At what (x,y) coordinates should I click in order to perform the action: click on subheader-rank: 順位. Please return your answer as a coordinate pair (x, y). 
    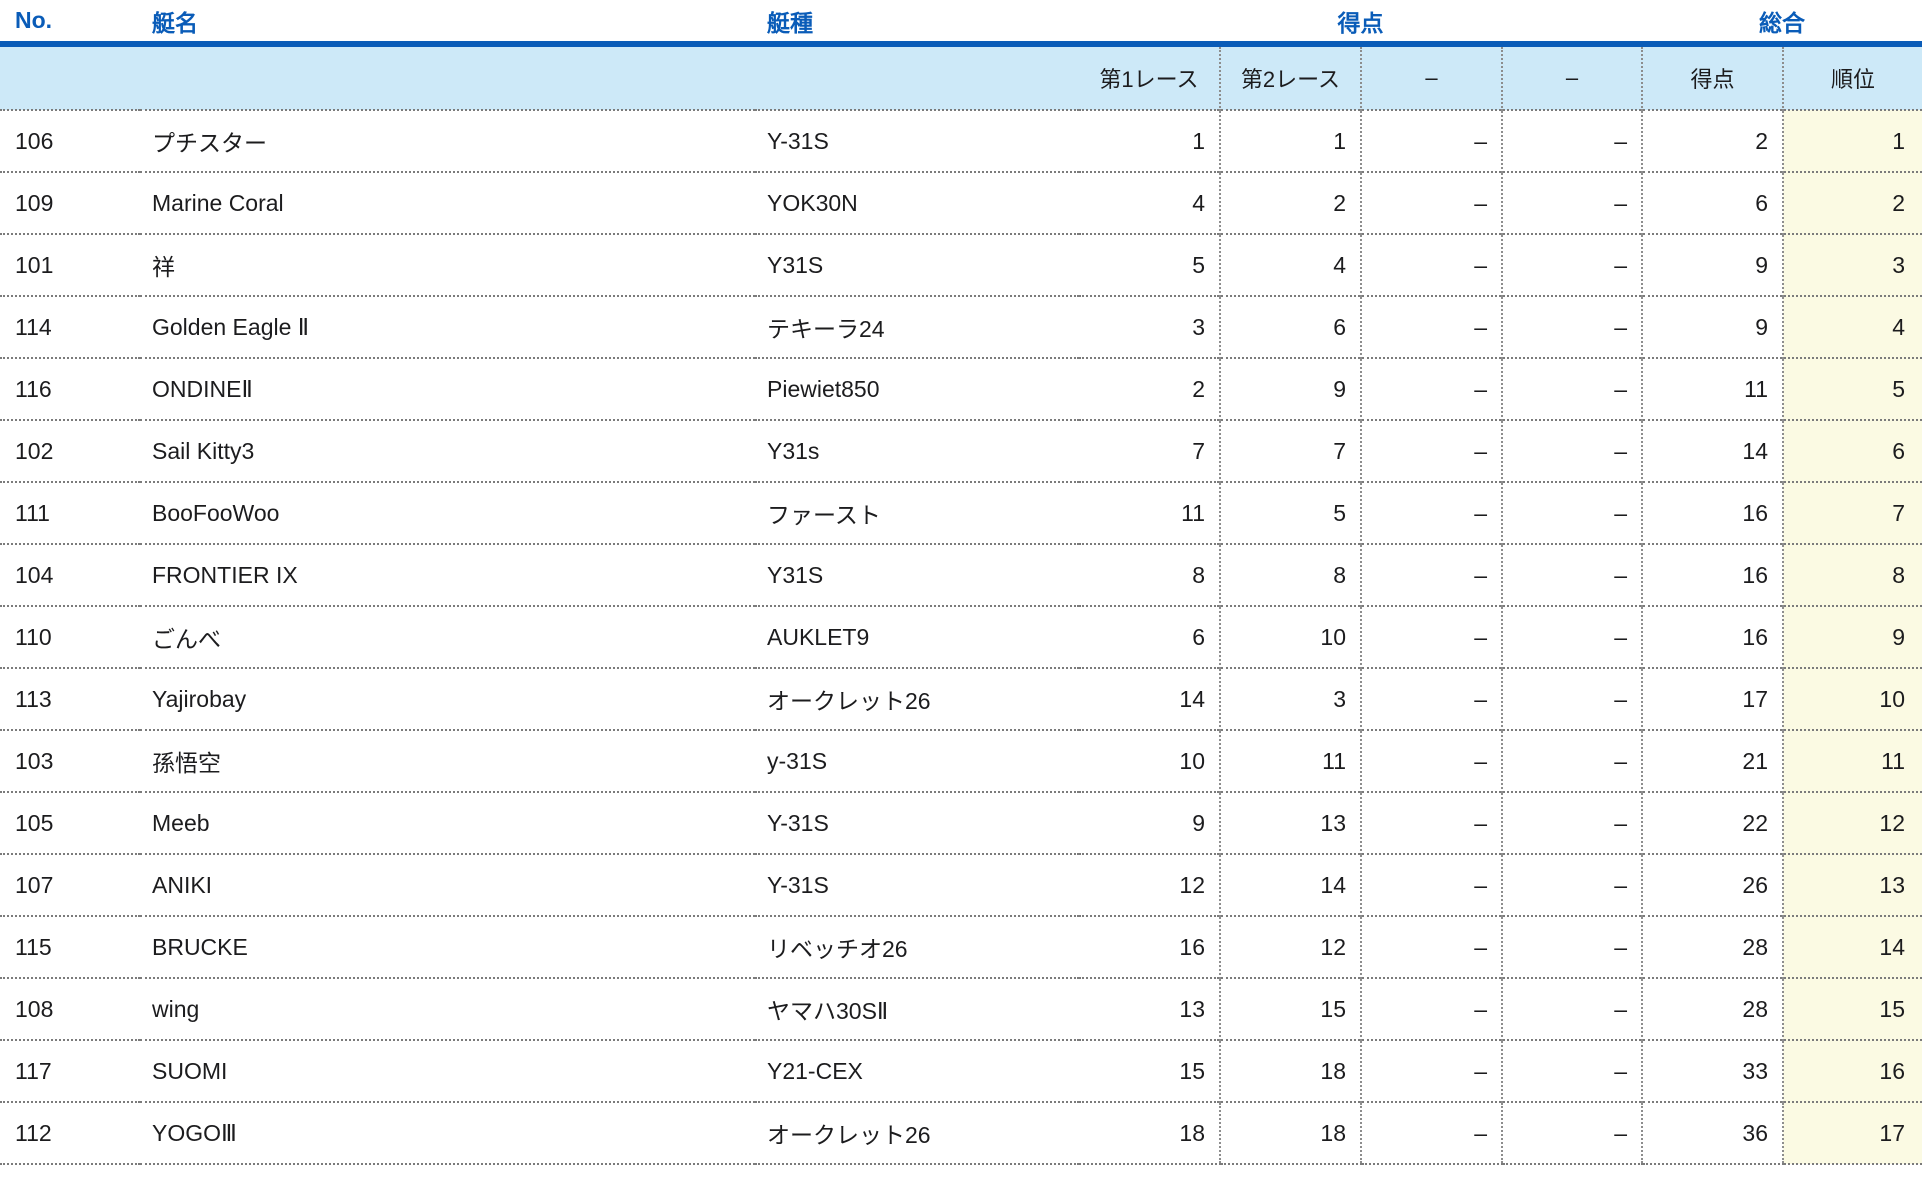
    Looking at the image, I should click on (1852, 77).